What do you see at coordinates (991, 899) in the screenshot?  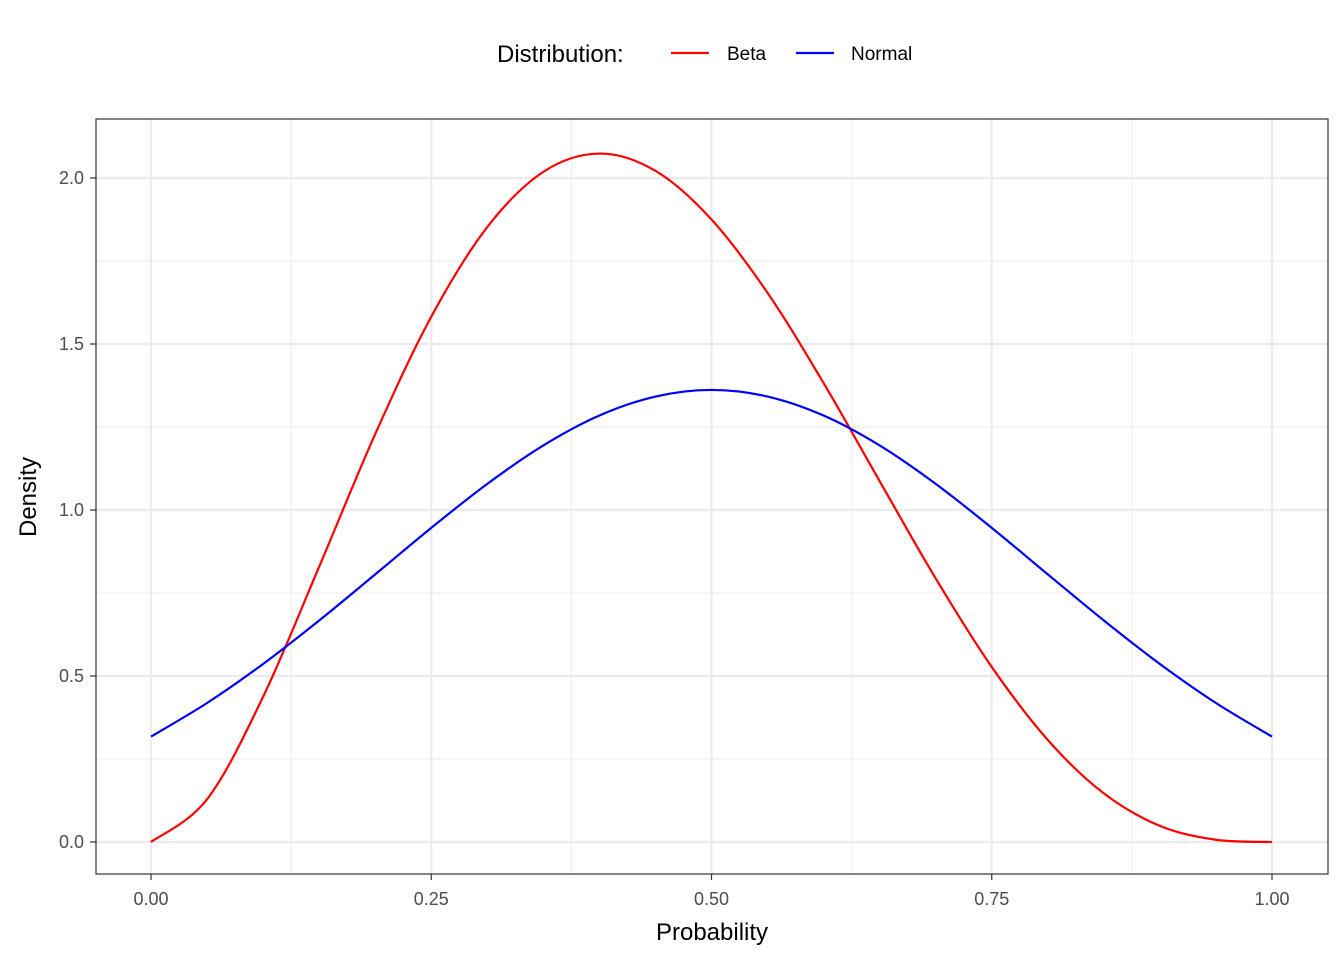 I see `x-tick-label: 0.75` at bounding box center [991, 899].